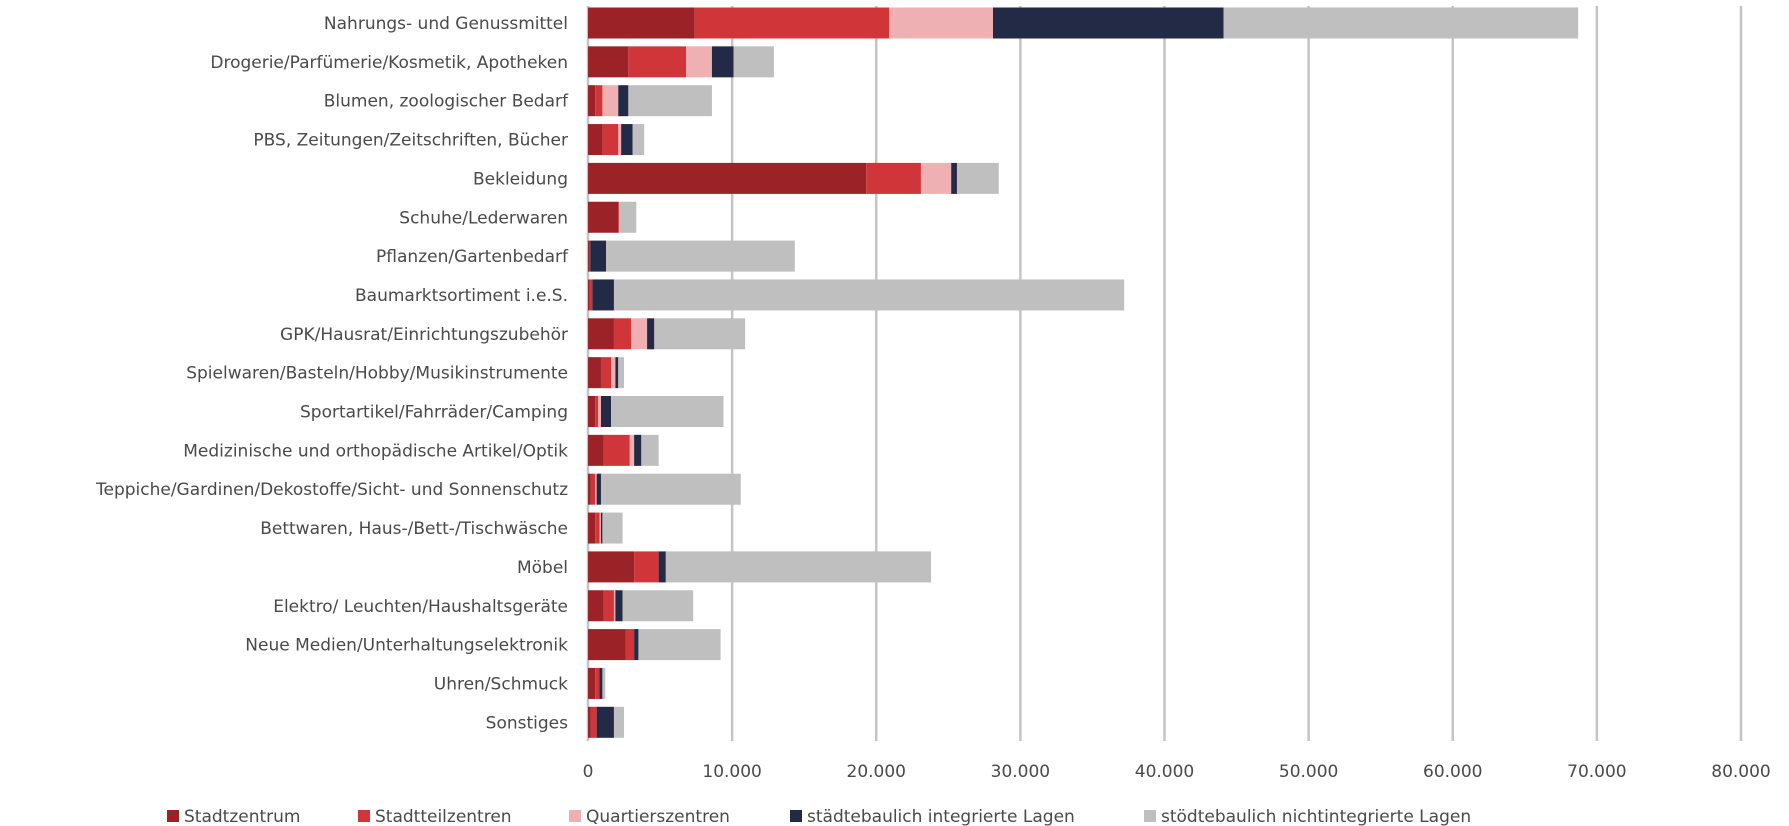 This screenshot has height=826, width=1789. I want to click on legend-label: stödtebaulich nichtintegrierte Lagen, so click(1316, 816).